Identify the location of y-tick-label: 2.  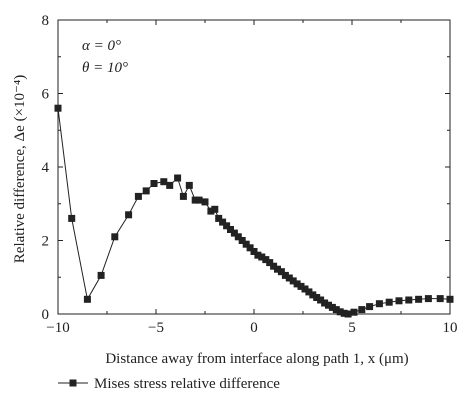
(46, 242).